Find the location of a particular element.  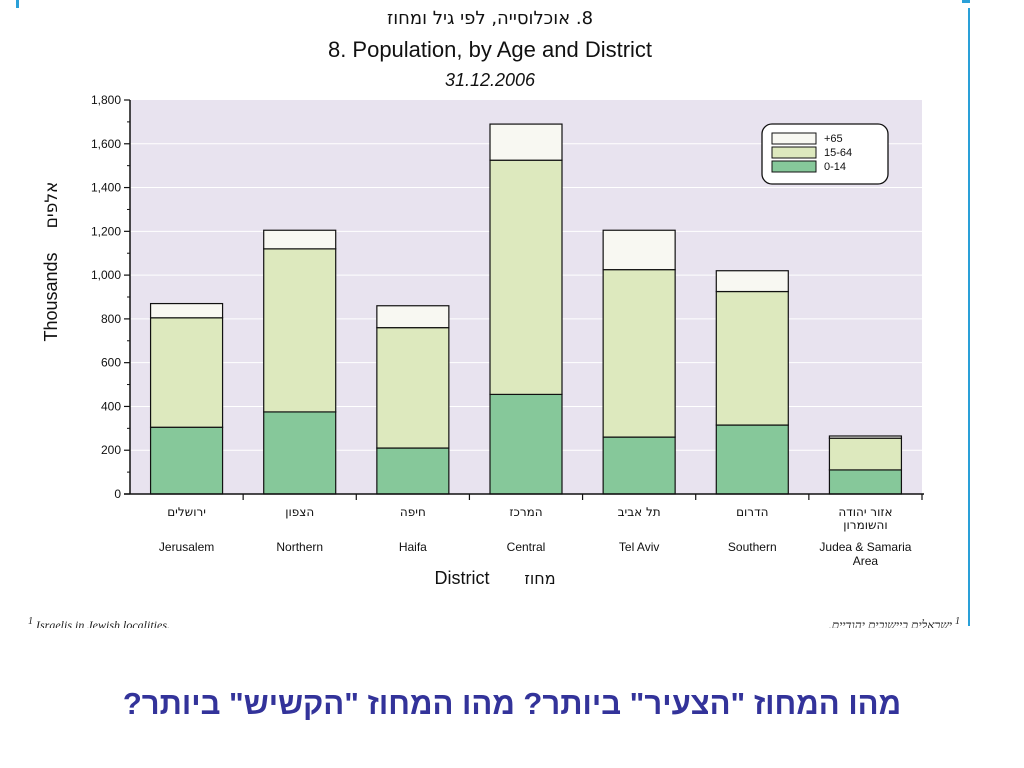

x-axis-label-hebrew: מחוז is located at coordinates (539, 578).